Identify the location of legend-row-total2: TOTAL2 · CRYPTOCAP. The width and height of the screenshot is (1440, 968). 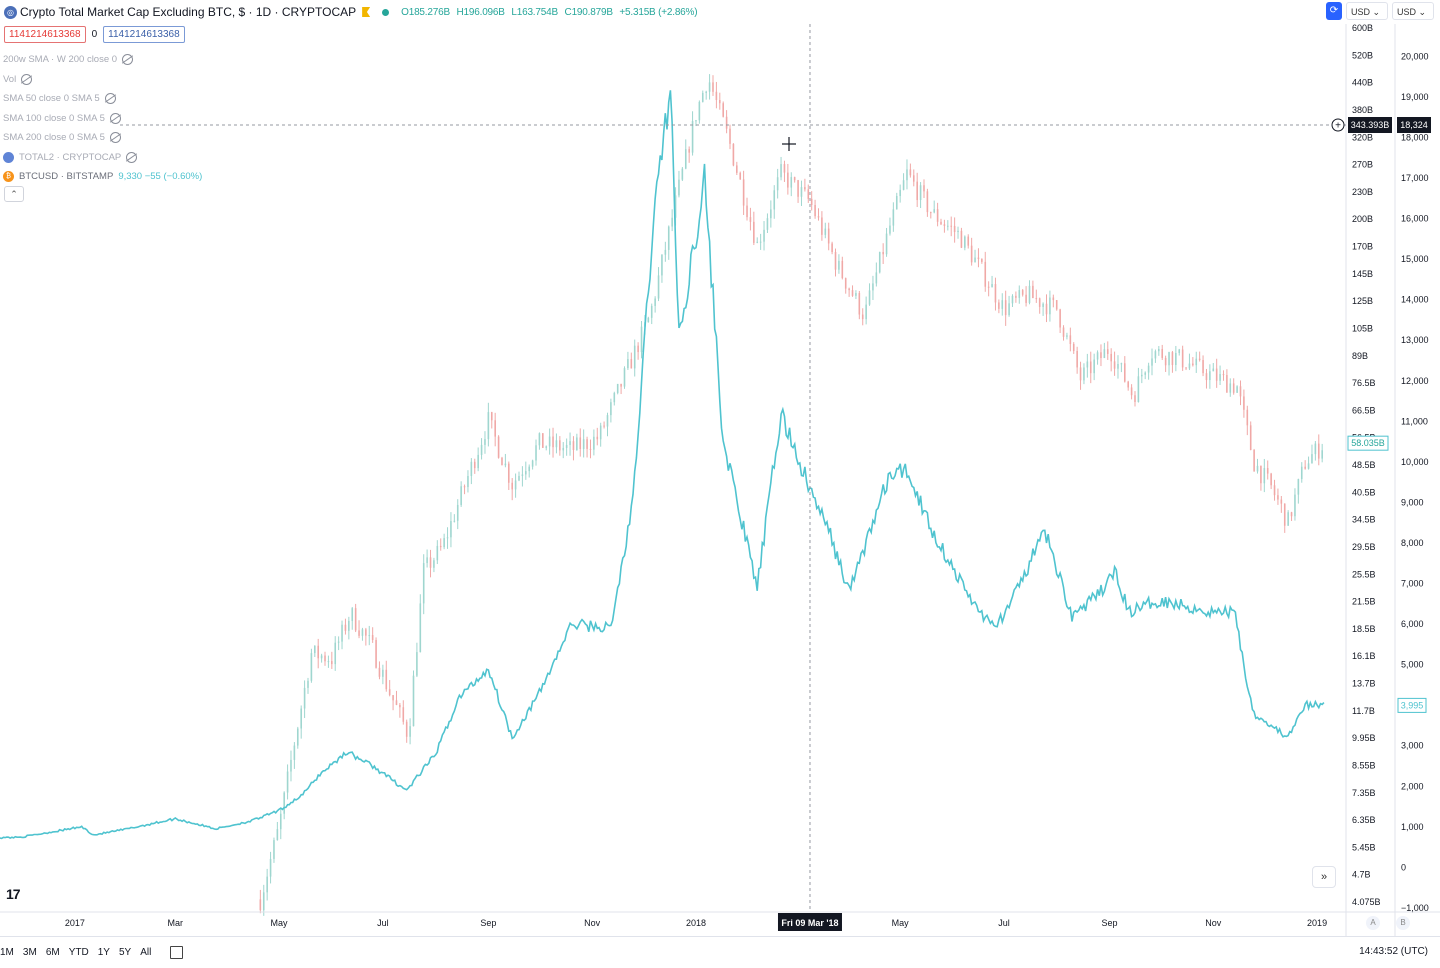
(102, 158).